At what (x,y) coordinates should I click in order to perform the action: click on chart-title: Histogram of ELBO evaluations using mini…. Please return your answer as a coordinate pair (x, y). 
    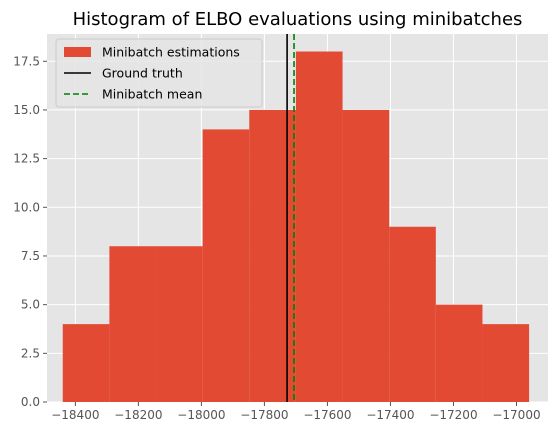
    Looking at the image, I should click on (298, 19).